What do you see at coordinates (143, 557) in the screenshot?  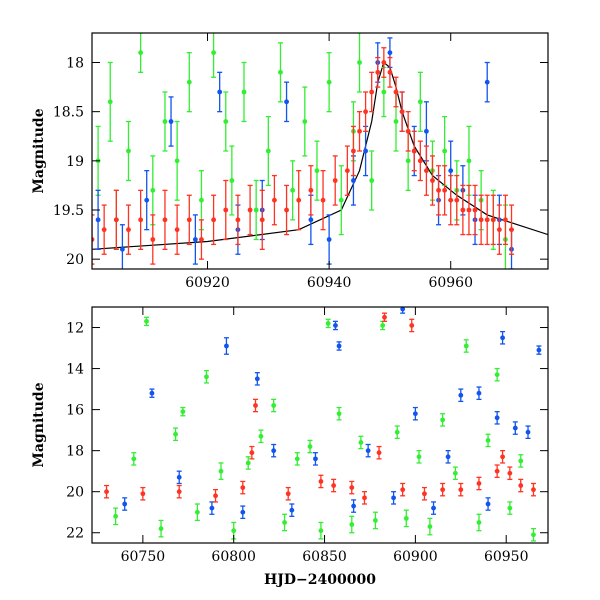 I see `x-tick-label: 60750` at bounding box center [143, 557].